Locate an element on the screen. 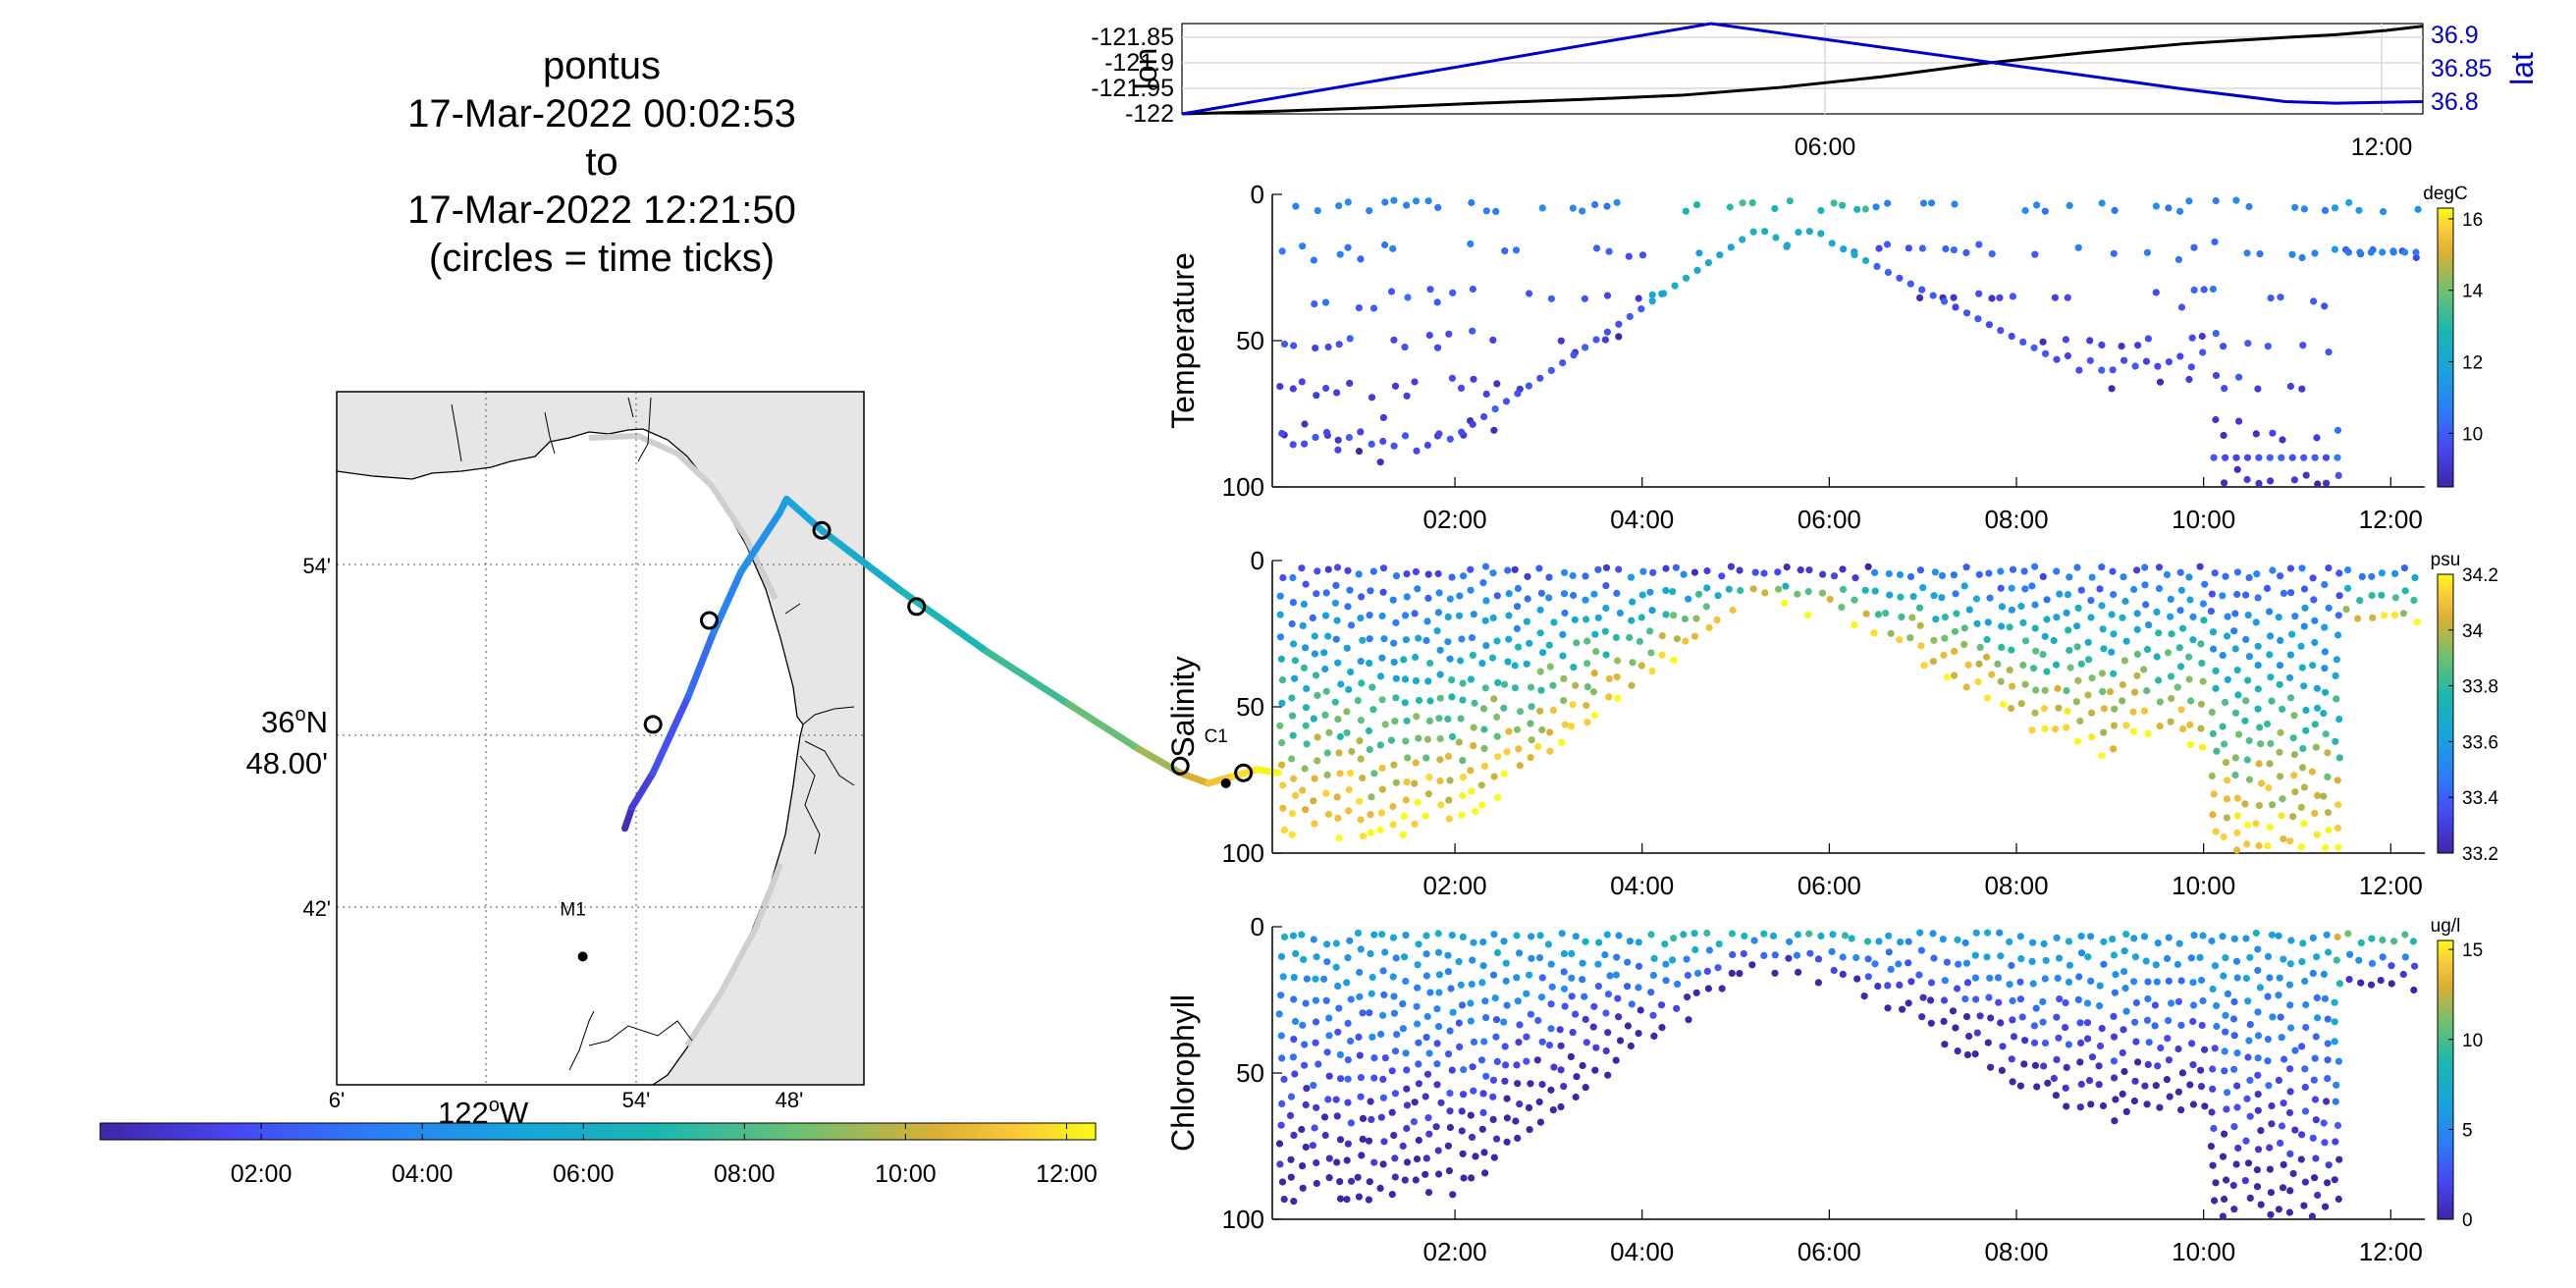 Image resolution: width=2576 pixels, height=1288 pixels. nav-x-tick-1200: 12:00 is located at coordinates (2382, 147).